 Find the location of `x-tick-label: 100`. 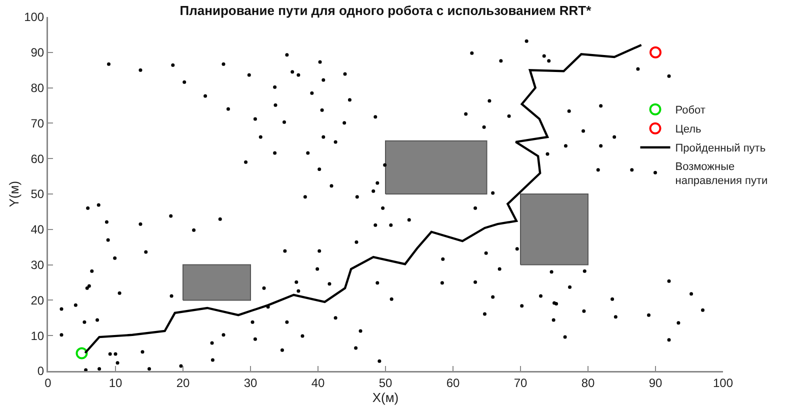

x-tick-label: 100 is located at coordinates (723, 383).